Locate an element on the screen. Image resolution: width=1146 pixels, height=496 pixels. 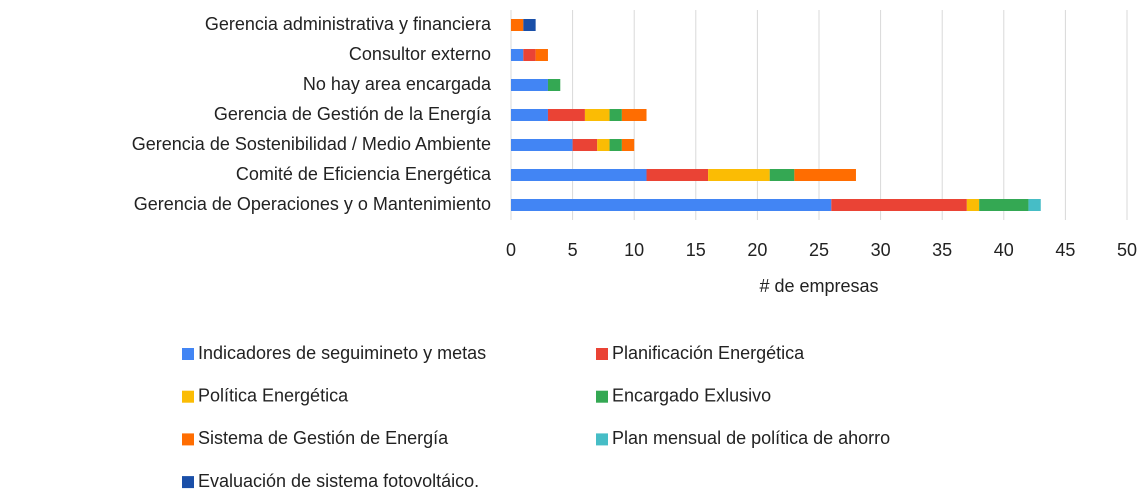
legend-label: Plan mensual de política de ahorro is located at coordinates (751, 438).